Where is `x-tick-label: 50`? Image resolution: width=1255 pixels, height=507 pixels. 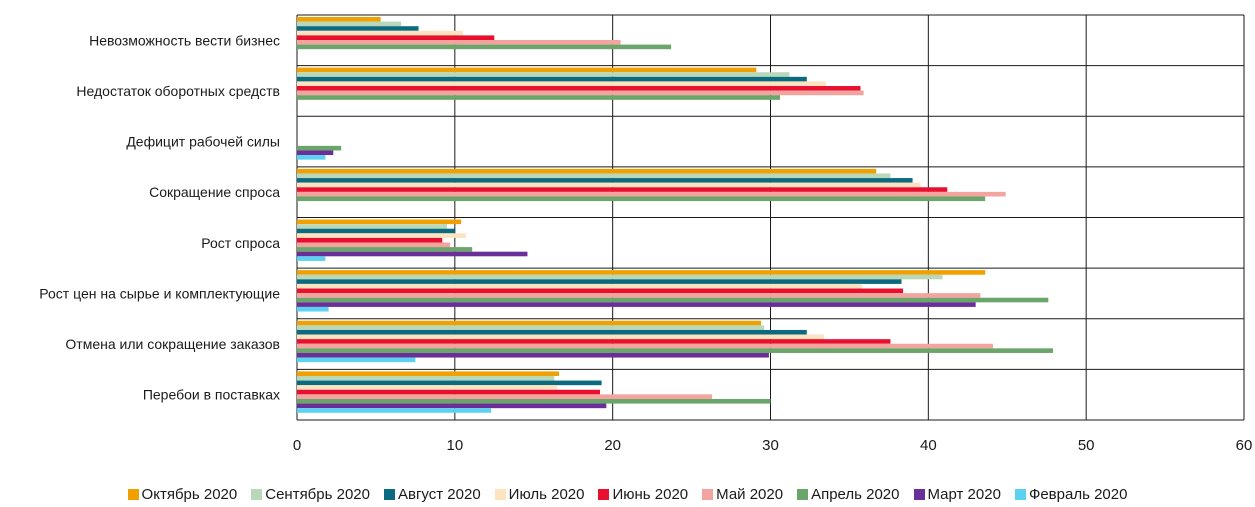
x-tick-label: 50 is located at coordinates (1086, 445).